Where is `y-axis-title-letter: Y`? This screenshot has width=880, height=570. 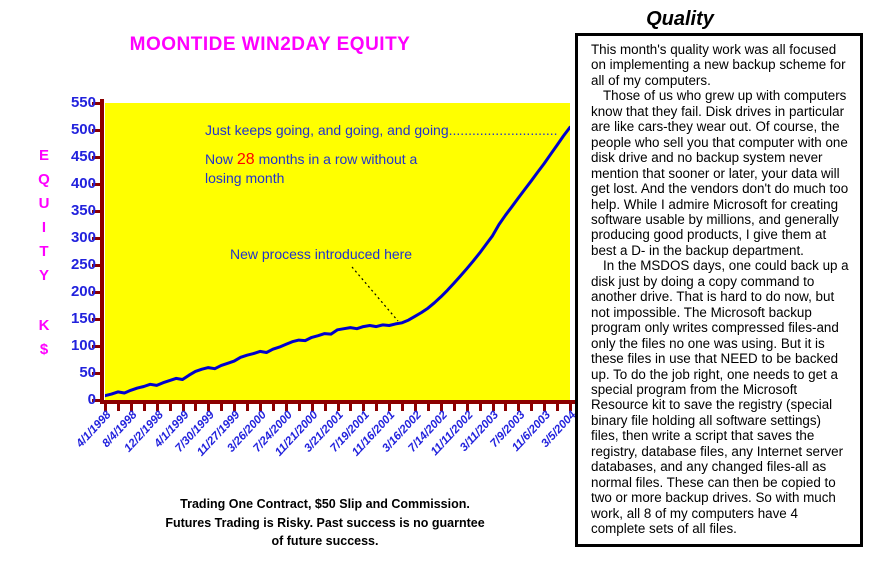
y-axis-title-letter: Y is located at coordinates (43, 275).